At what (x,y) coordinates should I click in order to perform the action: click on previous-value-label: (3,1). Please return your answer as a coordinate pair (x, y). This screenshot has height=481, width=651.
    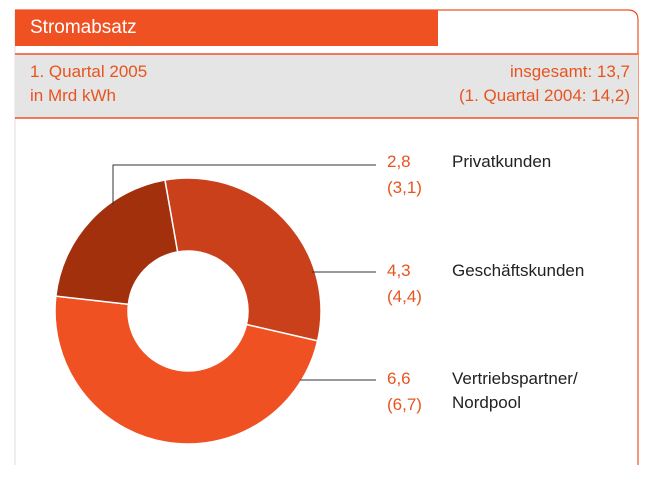
    Looking at the image, I should click on (404, 187).